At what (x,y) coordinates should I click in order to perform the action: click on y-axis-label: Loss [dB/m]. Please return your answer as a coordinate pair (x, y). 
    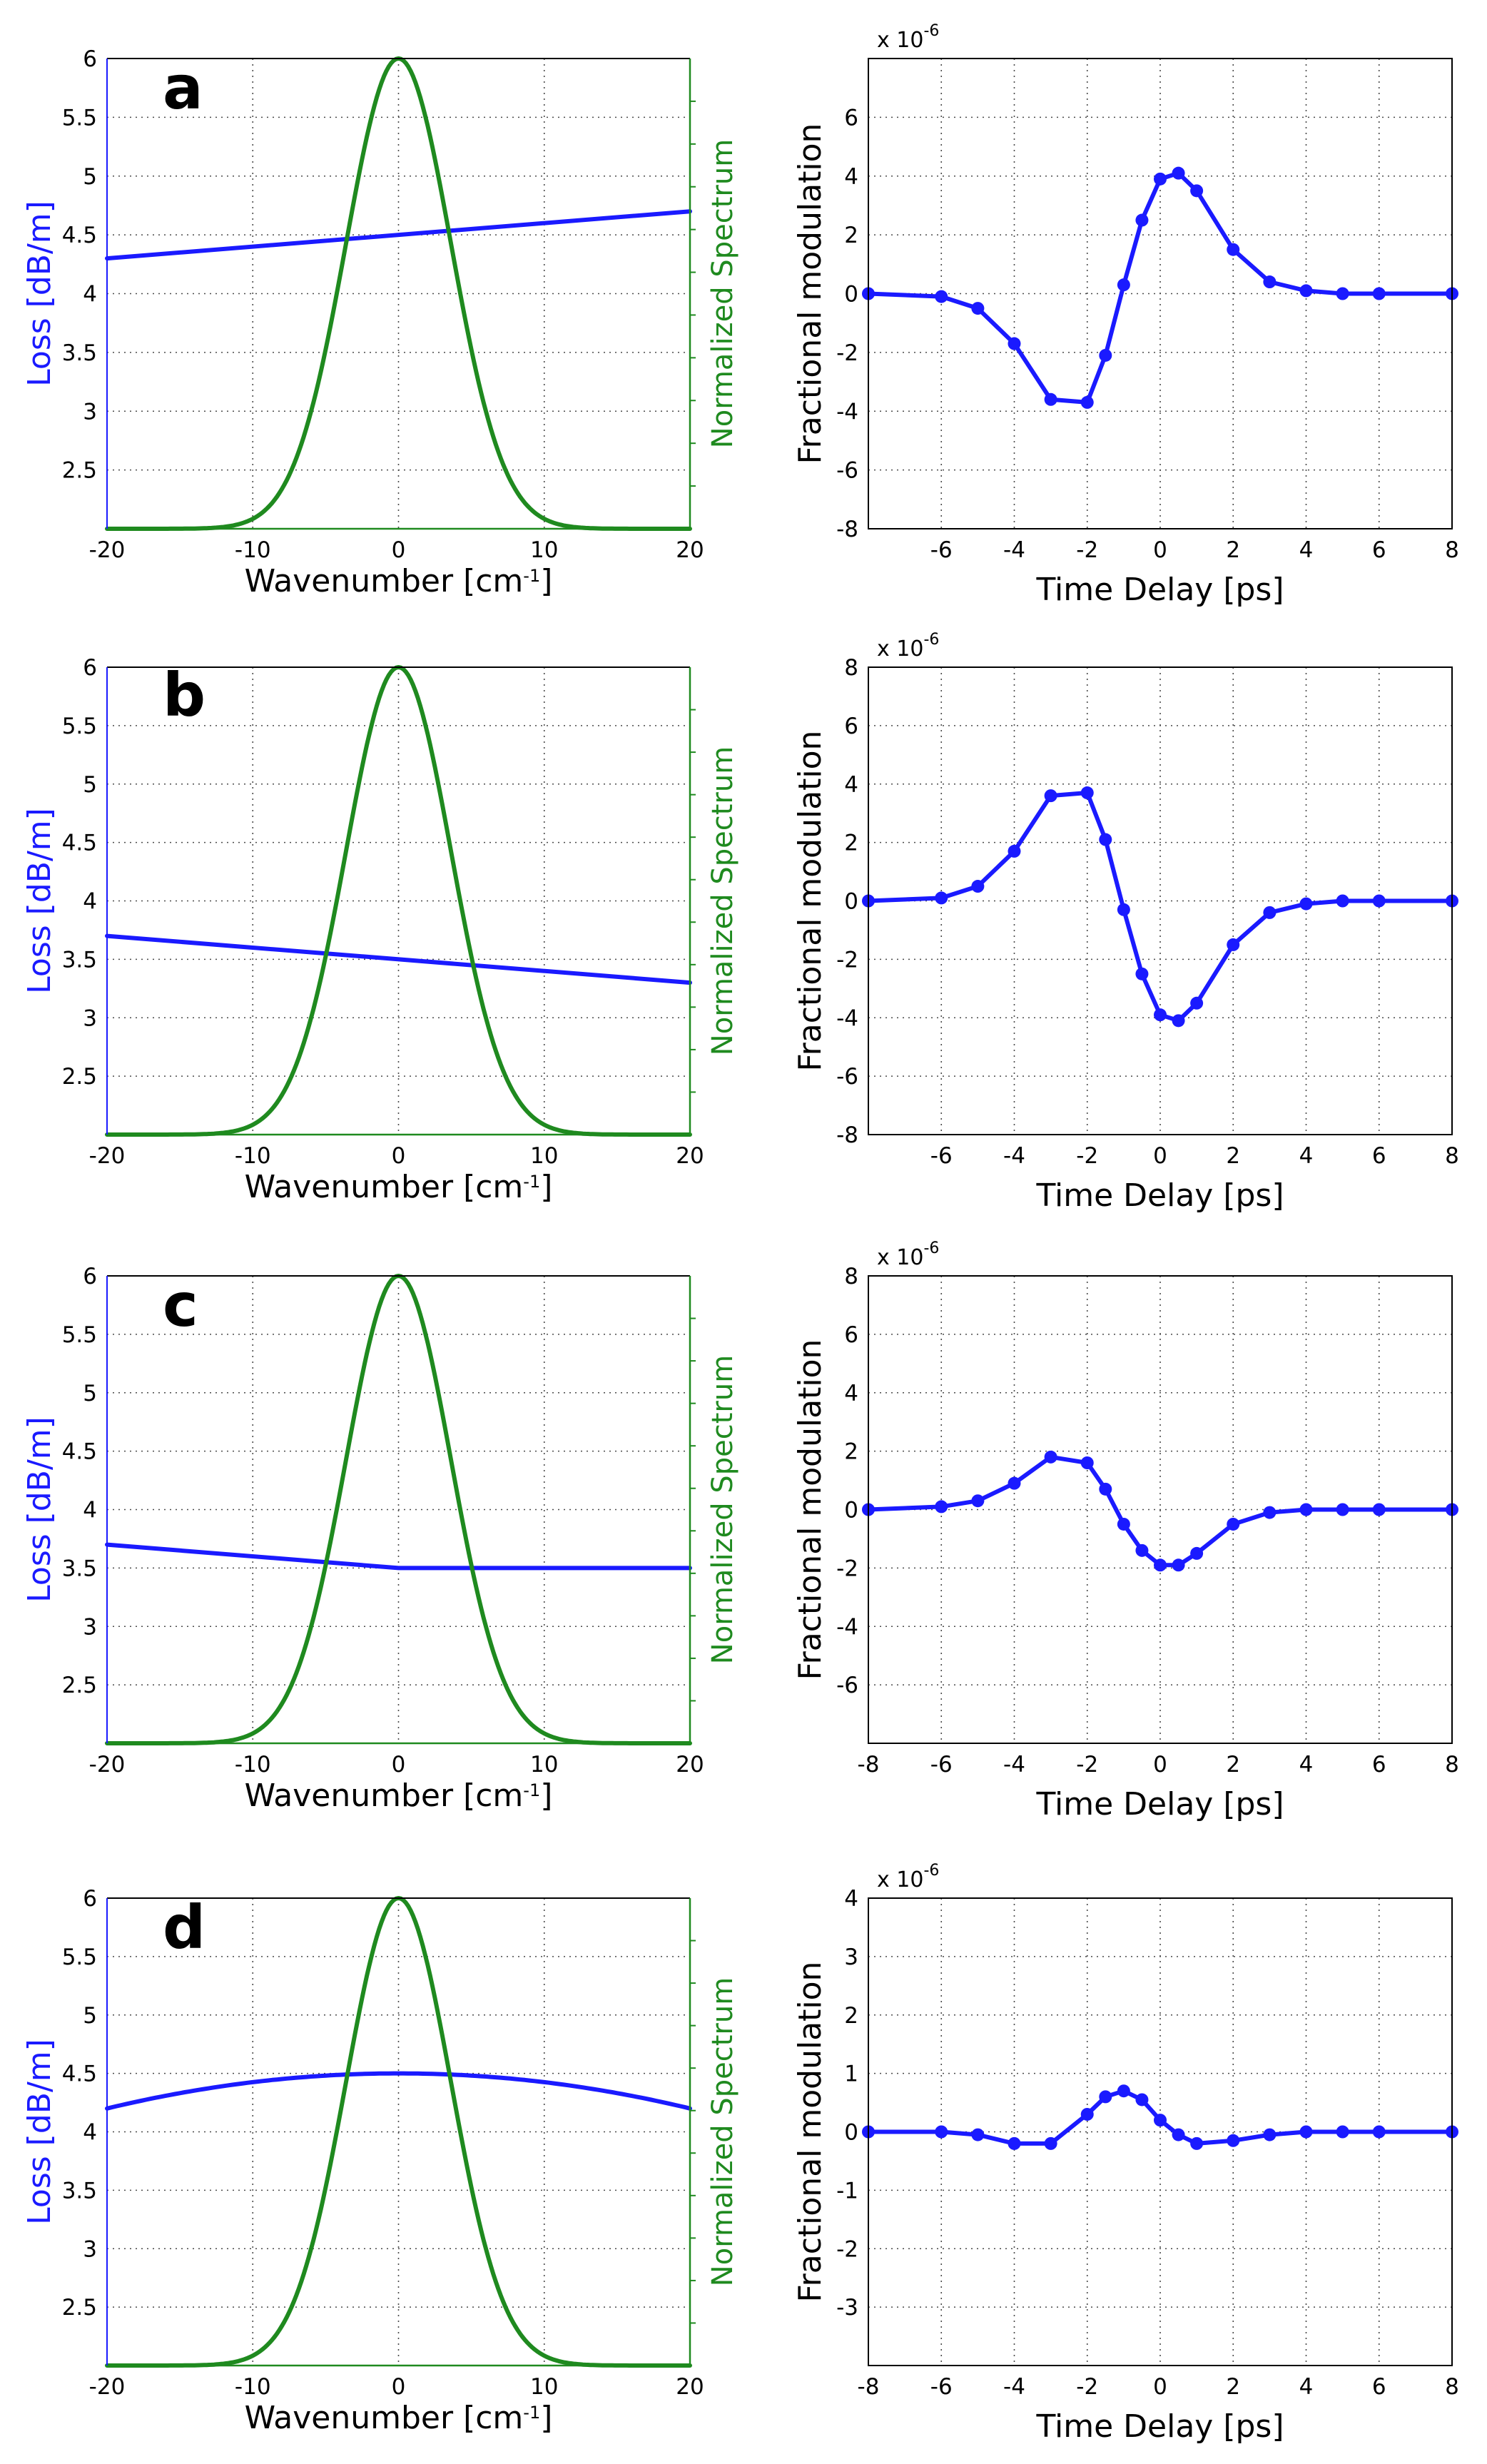
    Looking at the image, I should click on (39, 901).